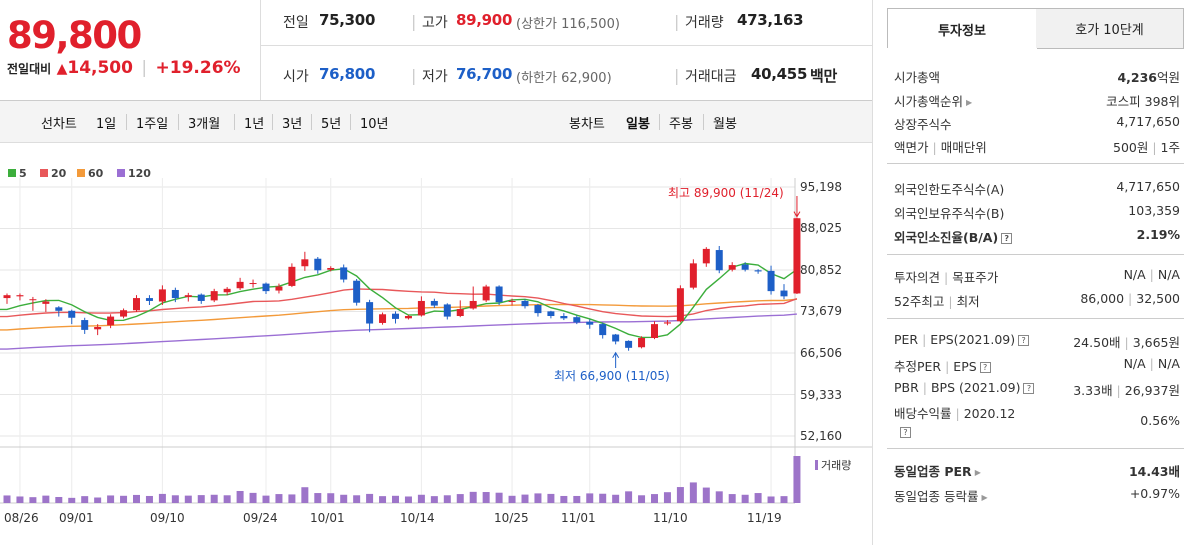 The height and width of the screenshot is (545, 1186). What do you see at coordinates (833, 465) in the screenshot?
I see `volume-legend: 거래량` at bounding box center [833, 465].